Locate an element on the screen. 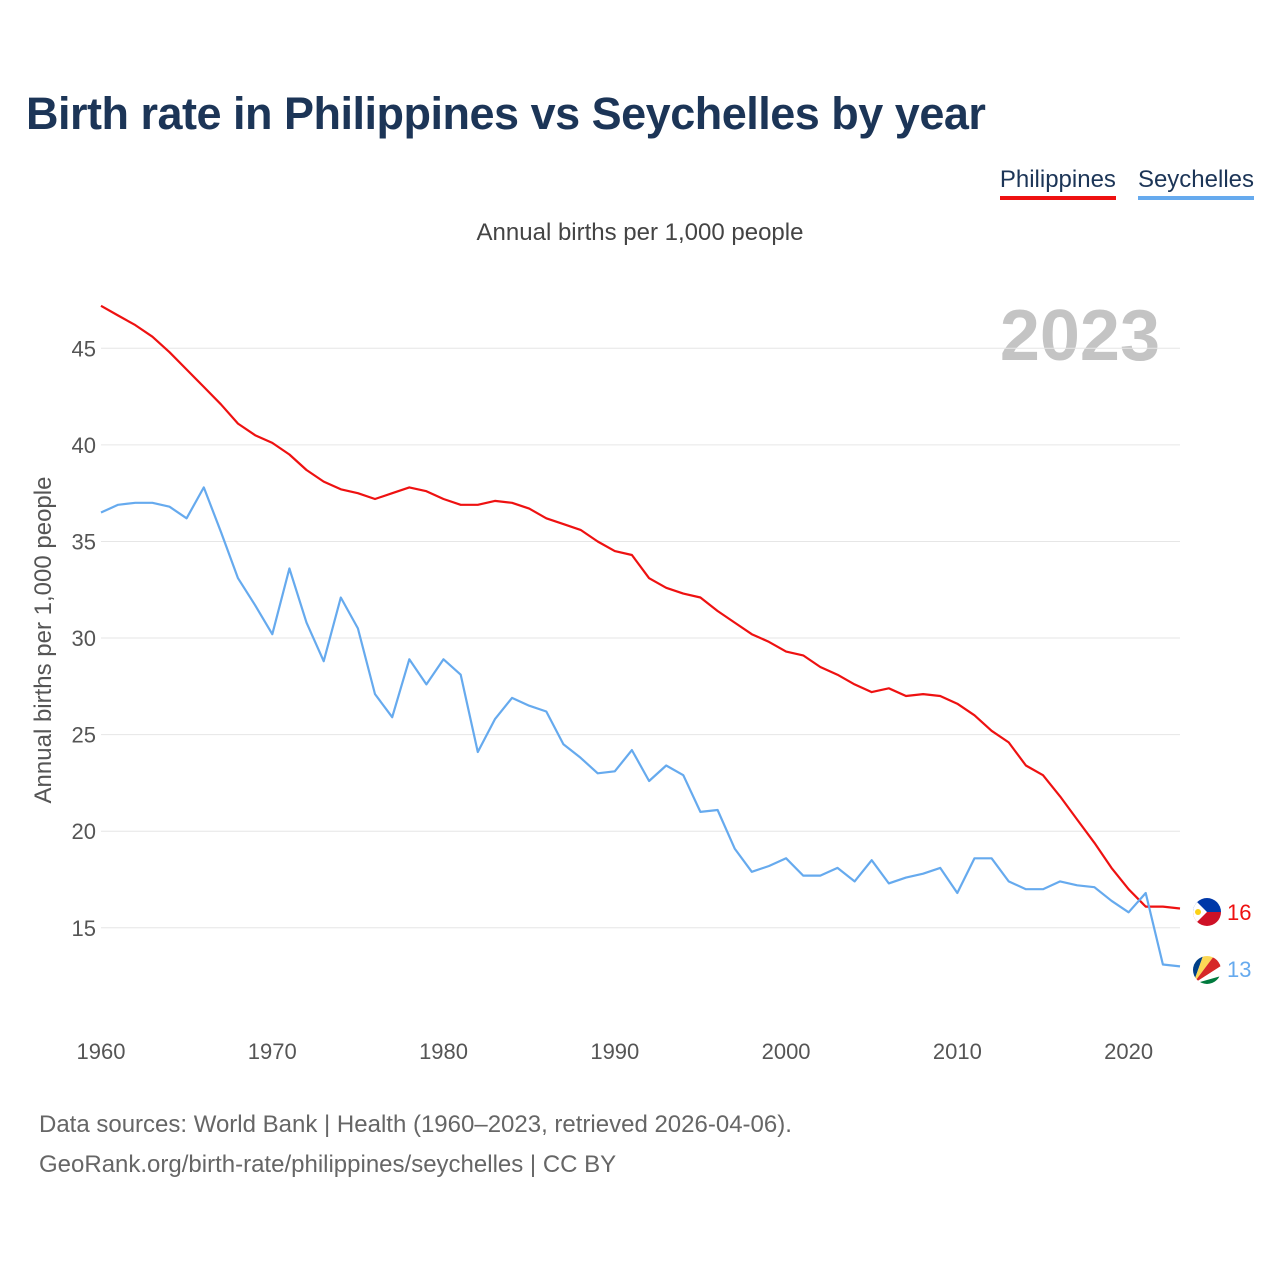  y-tick-label: 45 is located at coordinates (84, 348).